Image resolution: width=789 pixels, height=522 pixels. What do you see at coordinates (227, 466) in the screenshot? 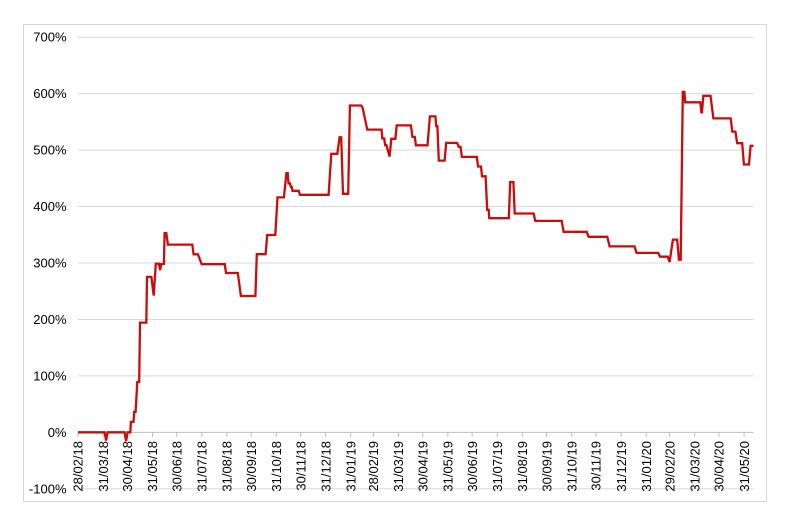
I see `svg-text: 31/08/18` at bounding box center [227, 466].